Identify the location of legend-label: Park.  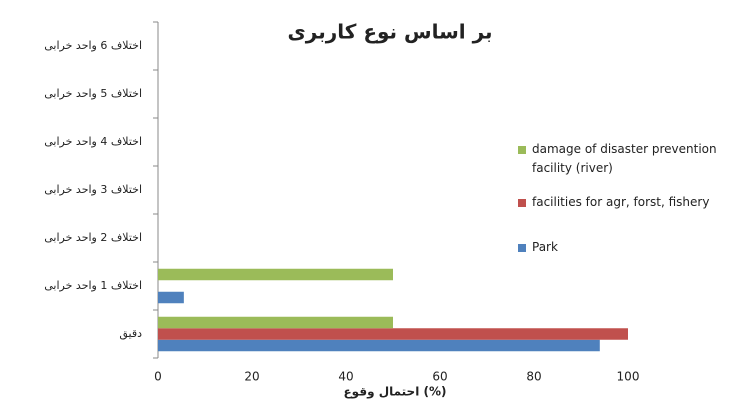
(545, 247).